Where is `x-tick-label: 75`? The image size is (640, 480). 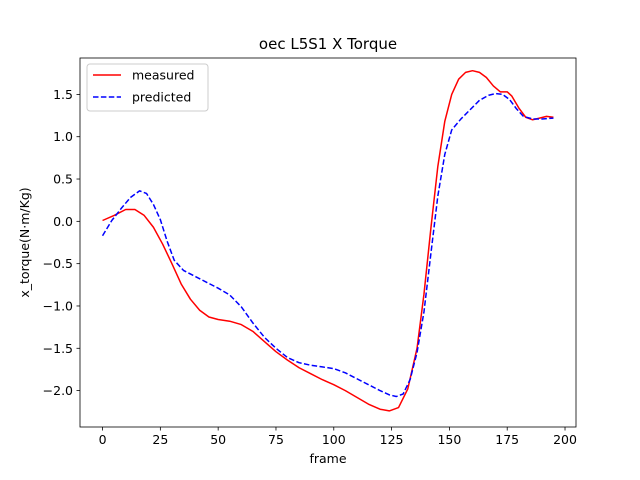 x-tick-label: 75 is located at coordinates (276, 439).